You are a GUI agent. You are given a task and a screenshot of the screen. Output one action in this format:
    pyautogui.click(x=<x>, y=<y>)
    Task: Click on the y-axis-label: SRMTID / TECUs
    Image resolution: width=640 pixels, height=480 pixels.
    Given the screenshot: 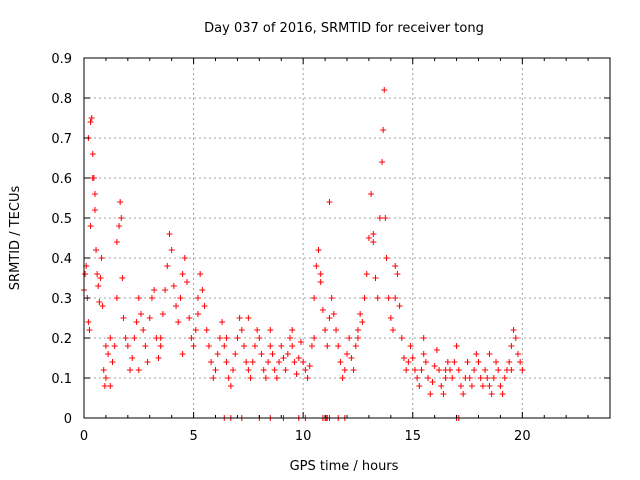 What is the action you would take?
    pyautogui.click(x=15, y=238)
    